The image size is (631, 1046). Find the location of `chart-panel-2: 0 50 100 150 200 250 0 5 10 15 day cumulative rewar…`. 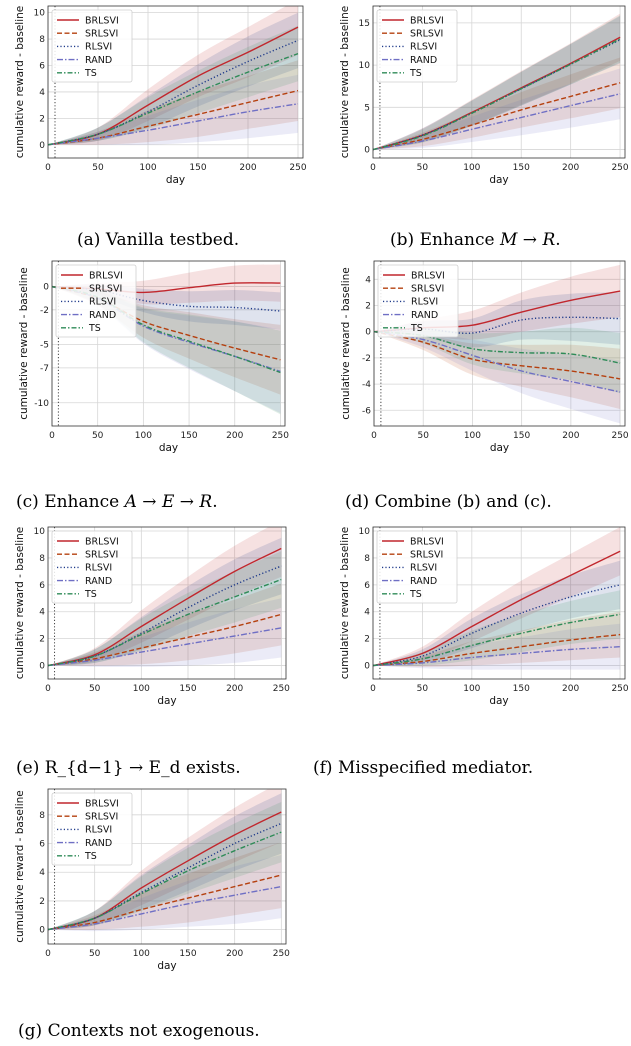

chart-panel-2: 0 50 100 150 200 250 0 5 10 15 day cumulative rewar… is located at coordinates (484, 127).